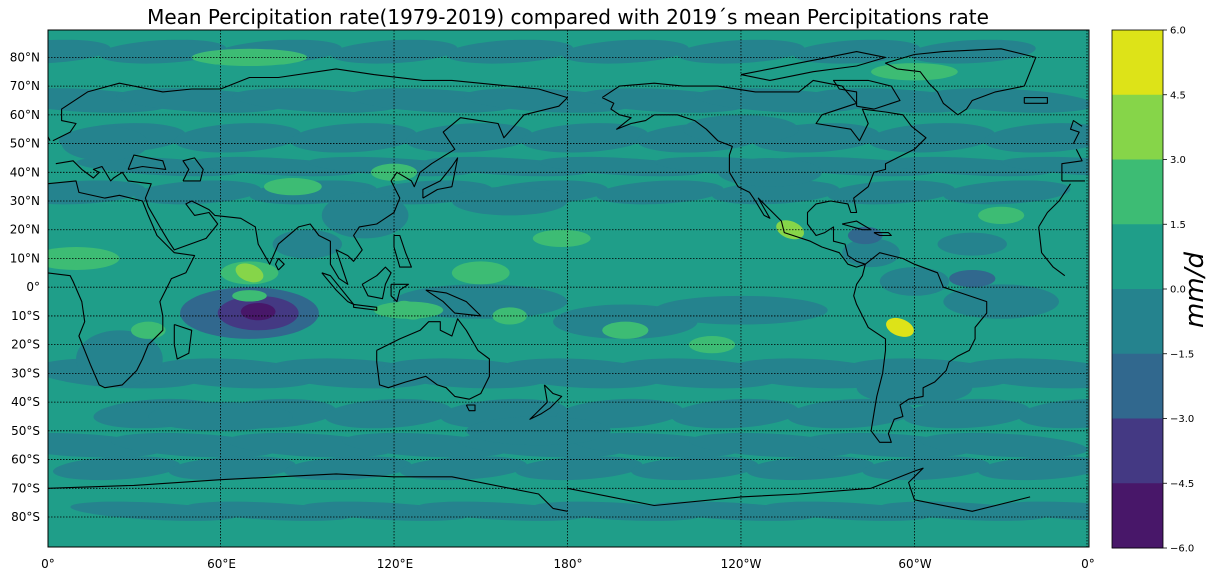  Describe the element at coordinates (25, 144) in the screenshot. I see `latitude-tick-label: 50°N` at that location.